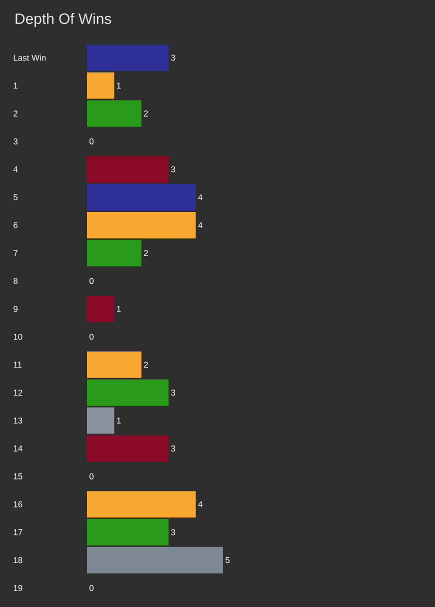 This screenshot has width=435, height=607. I want to click on y-tick-label: 4, so click(15, 169).